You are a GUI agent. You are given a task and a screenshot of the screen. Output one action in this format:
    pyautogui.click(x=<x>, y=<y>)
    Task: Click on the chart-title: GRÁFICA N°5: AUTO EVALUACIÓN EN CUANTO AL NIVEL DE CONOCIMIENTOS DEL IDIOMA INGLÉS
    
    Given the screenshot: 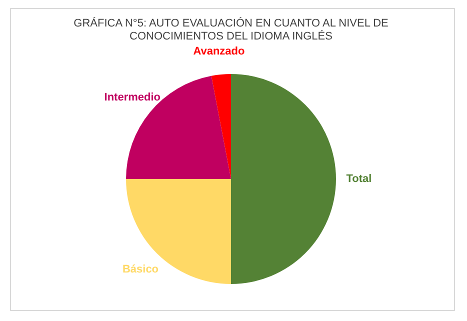 What is the action you would take?
    pyautogui.click(x=231, y=29)
    